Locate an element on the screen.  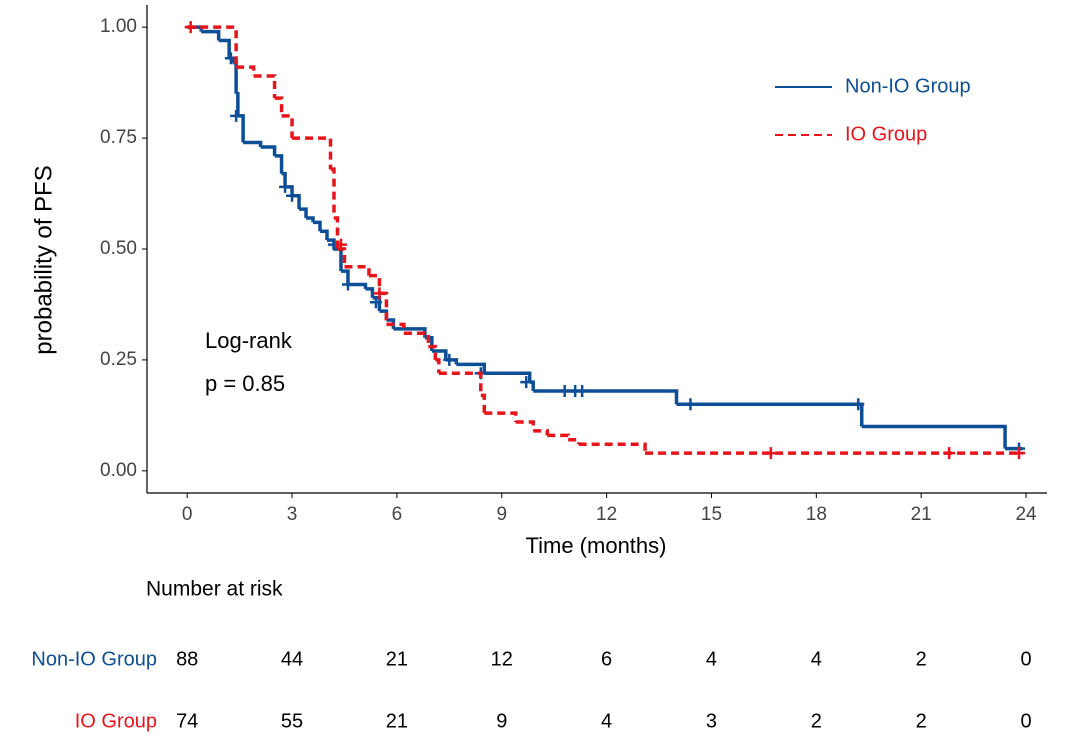
y-tick-label: 0.75 is located at coordinates (118, 137).